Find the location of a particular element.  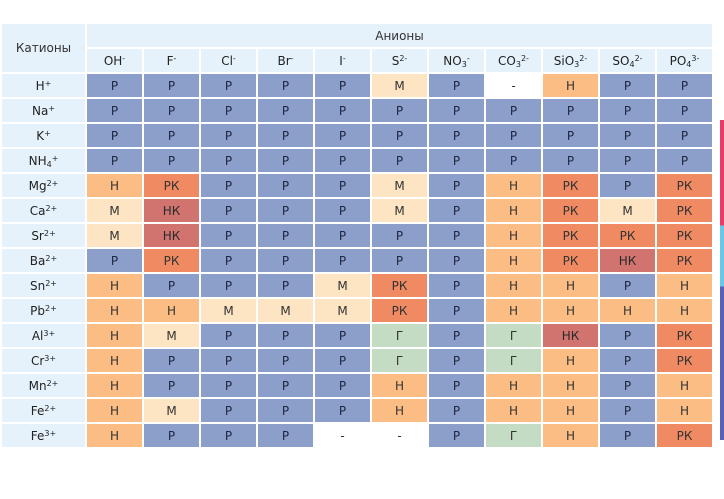

table-row: Al3+ Н М Р Р Р Г Р Г НК Р РК is located at coordinates (357, 335).